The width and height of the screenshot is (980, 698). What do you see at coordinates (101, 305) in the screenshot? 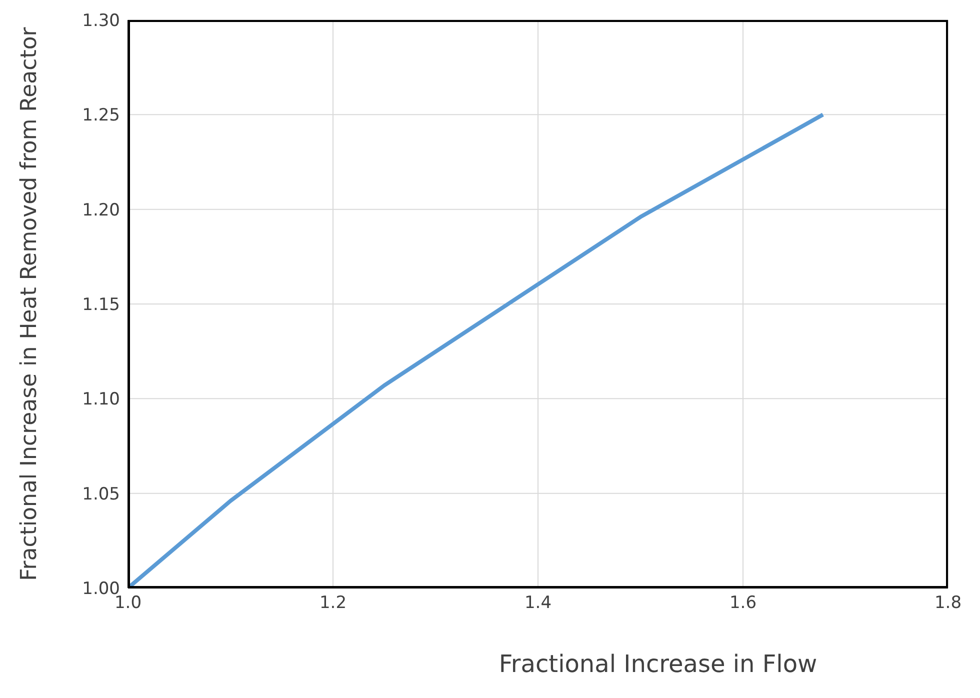
I see `y-tick-label: 1.15` at bounding box center [101, 305].